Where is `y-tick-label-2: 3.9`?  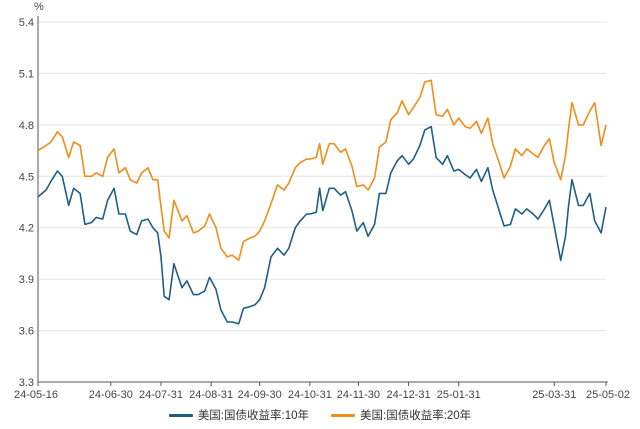 y-tick-label-2: 3.9 is located at coordinates (26, 280).